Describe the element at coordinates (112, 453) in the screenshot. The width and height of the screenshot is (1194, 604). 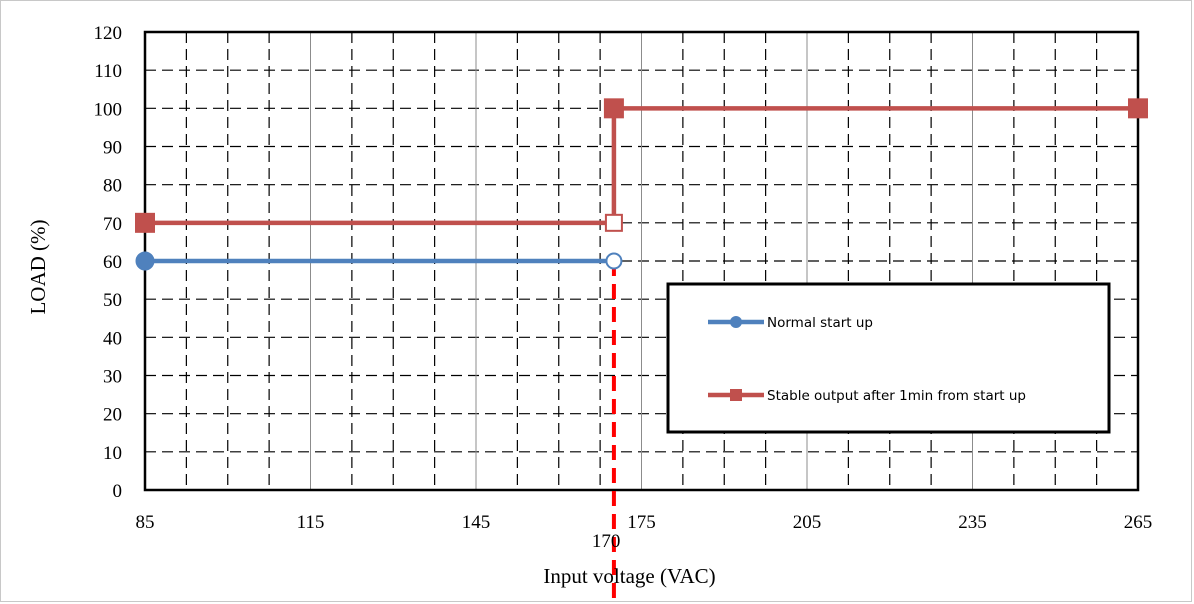
I see `y-tick-label: 10` at that location.